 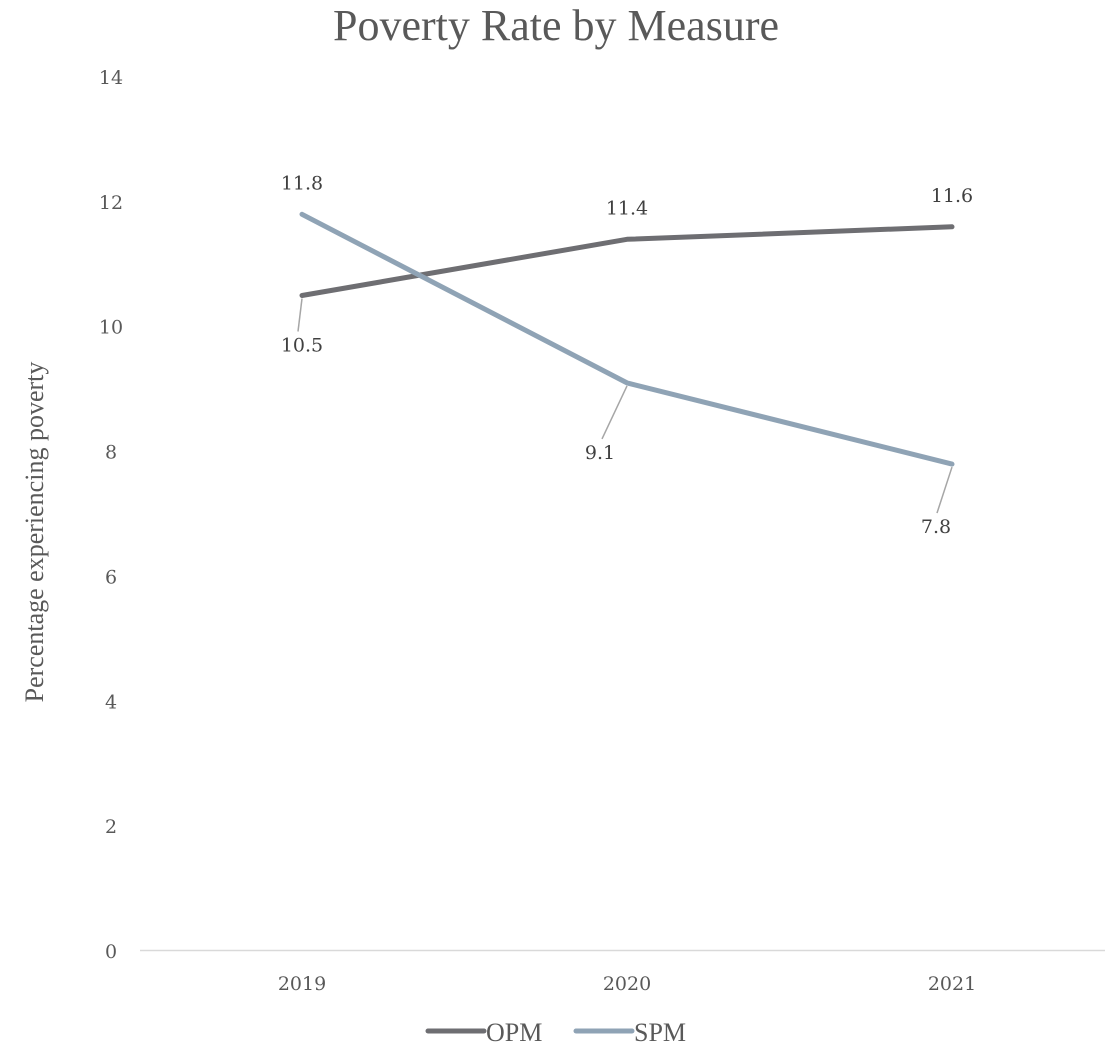 What do you see at coordinates (111, 515) in the screenshot?
I see `y-axis-ticks: 0 2 4 6 8 10 12 14` at bounding box center [111, 515].